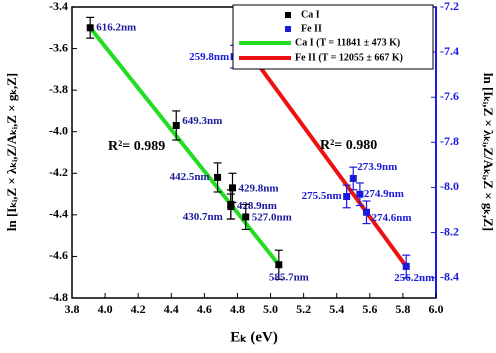  Describe the element at coordinates (58, 214) in the screenshot. I see `y-tick-label: -4.4` at that location.